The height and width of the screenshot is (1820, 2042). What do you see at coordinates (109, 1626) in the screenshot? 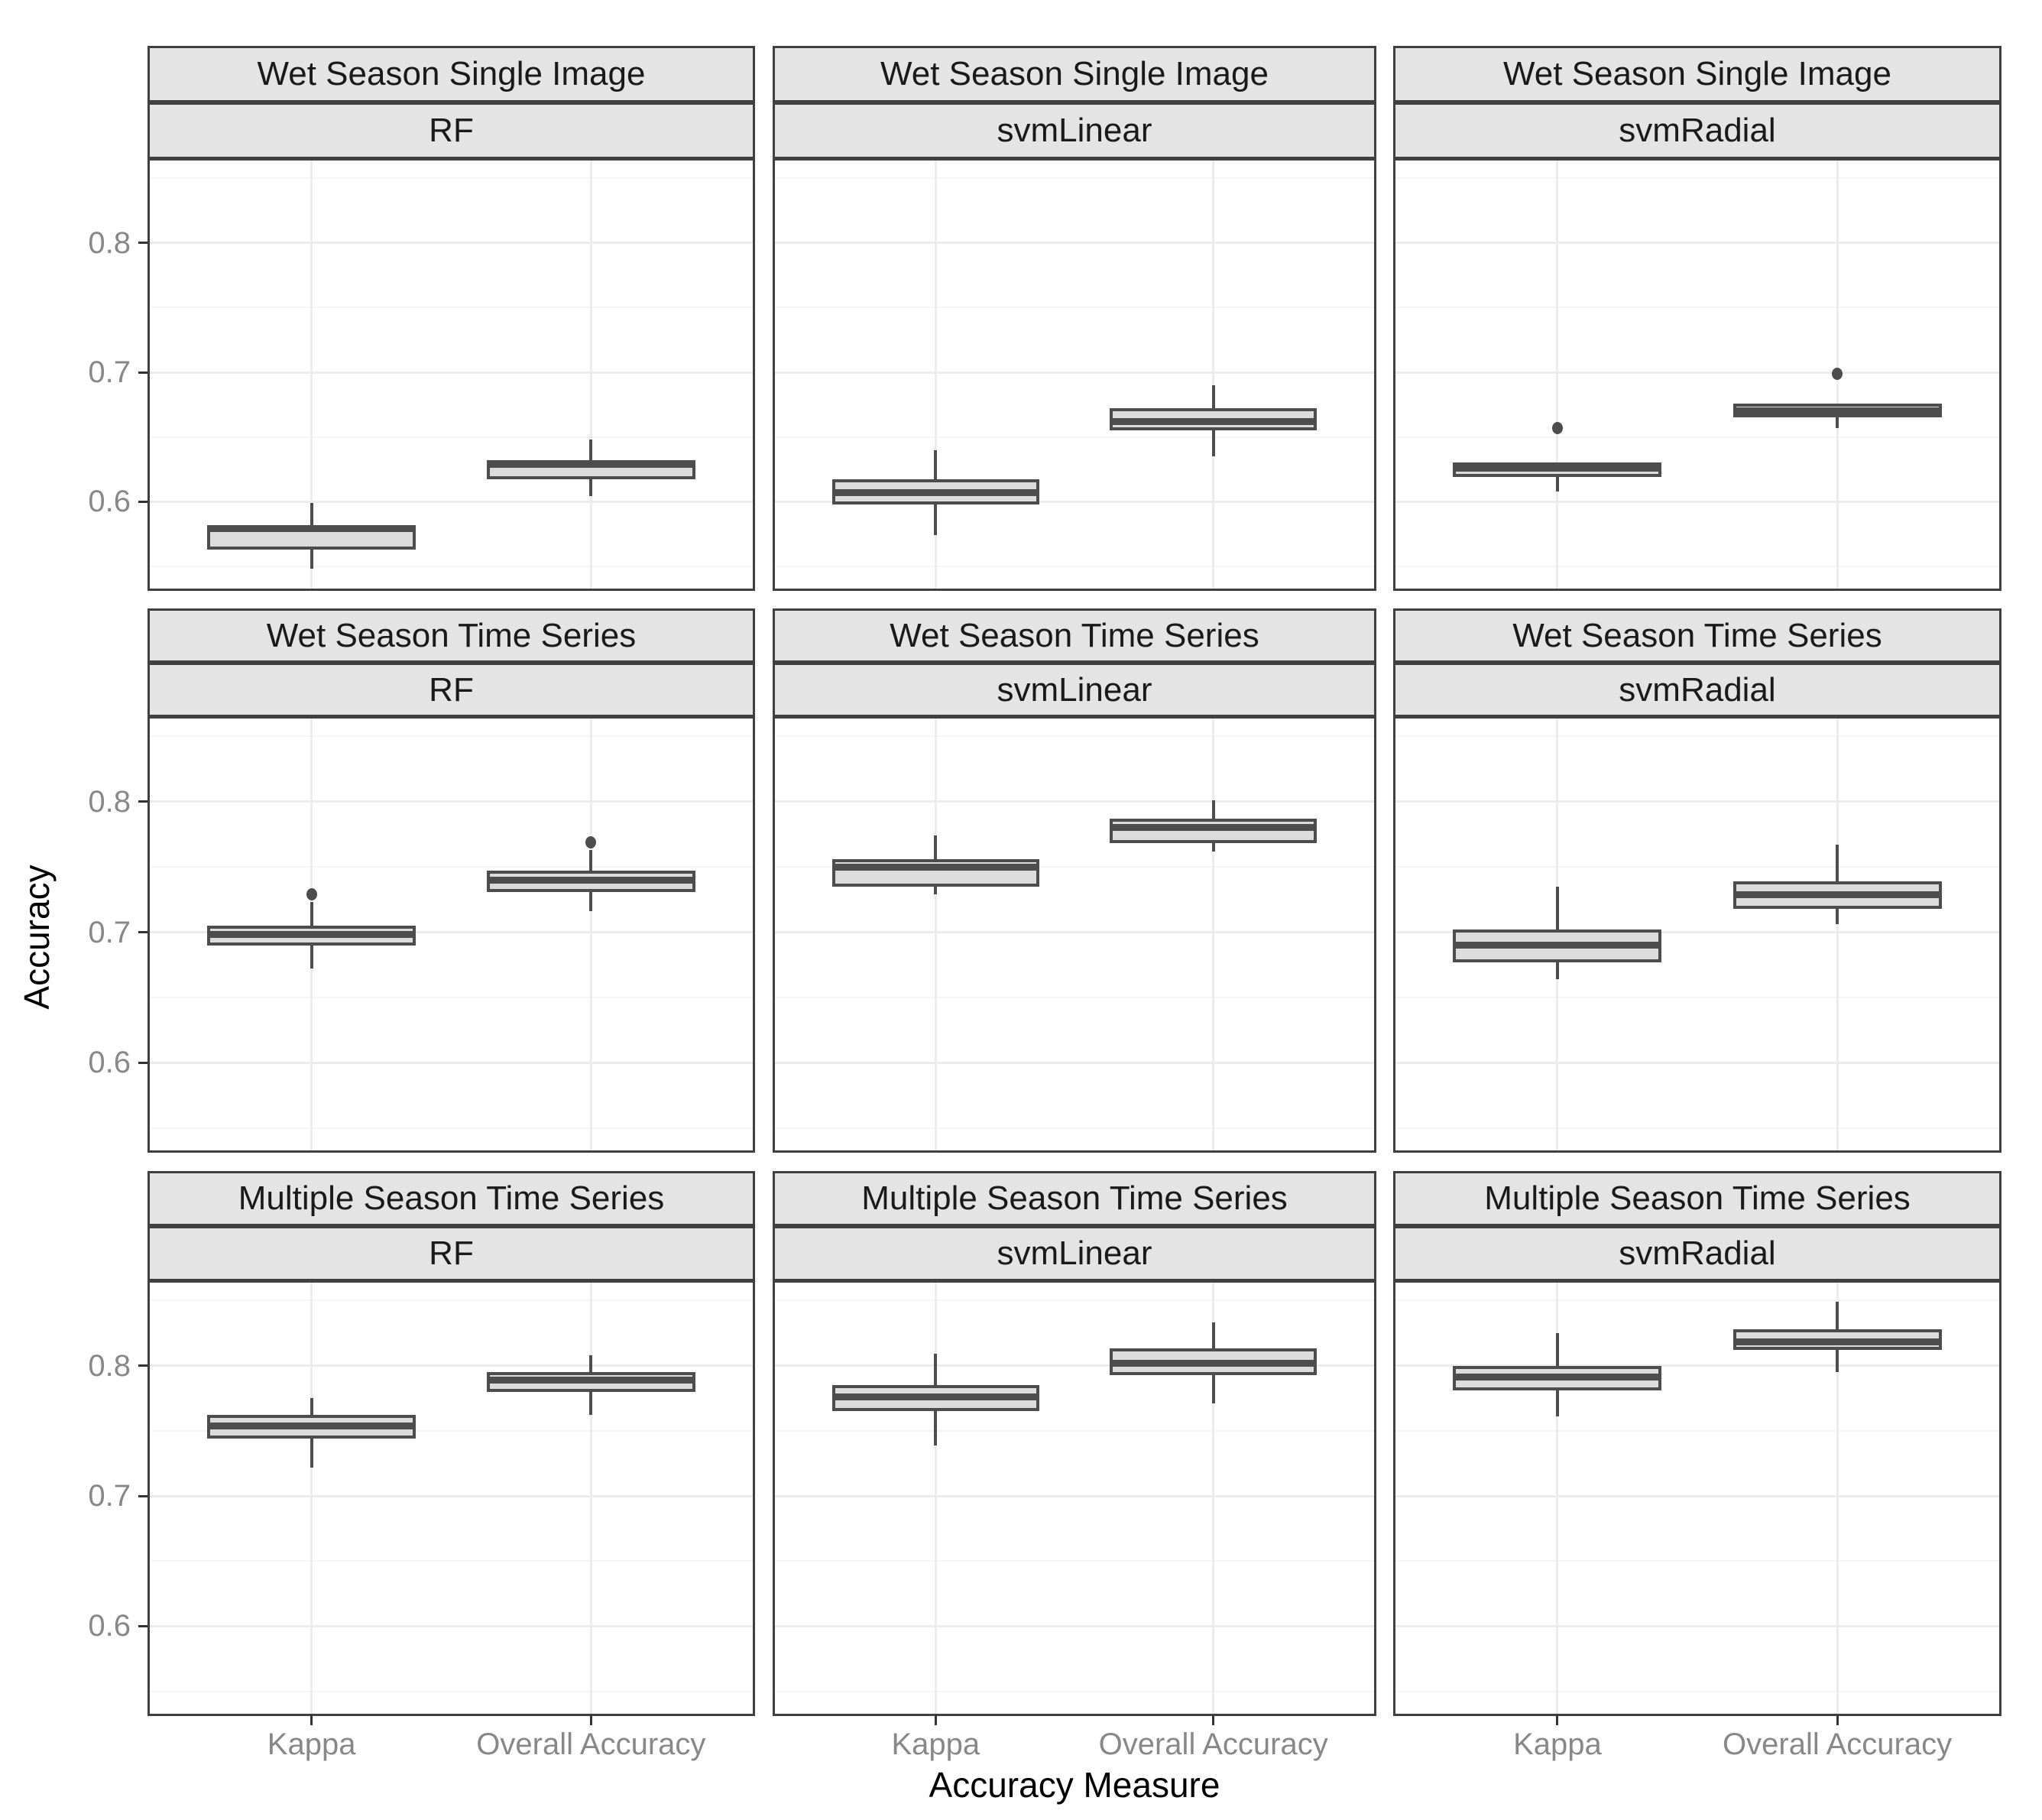
I see `y-tick-label: 0.6` at bounding box center [109, 1626].